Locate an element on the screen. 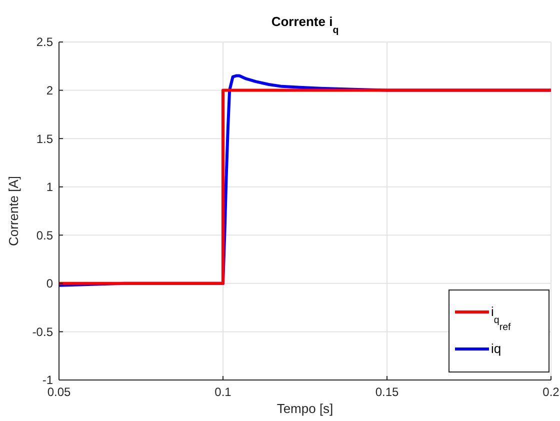  y-tick-label: 0 is located at coordinates (50, 283).